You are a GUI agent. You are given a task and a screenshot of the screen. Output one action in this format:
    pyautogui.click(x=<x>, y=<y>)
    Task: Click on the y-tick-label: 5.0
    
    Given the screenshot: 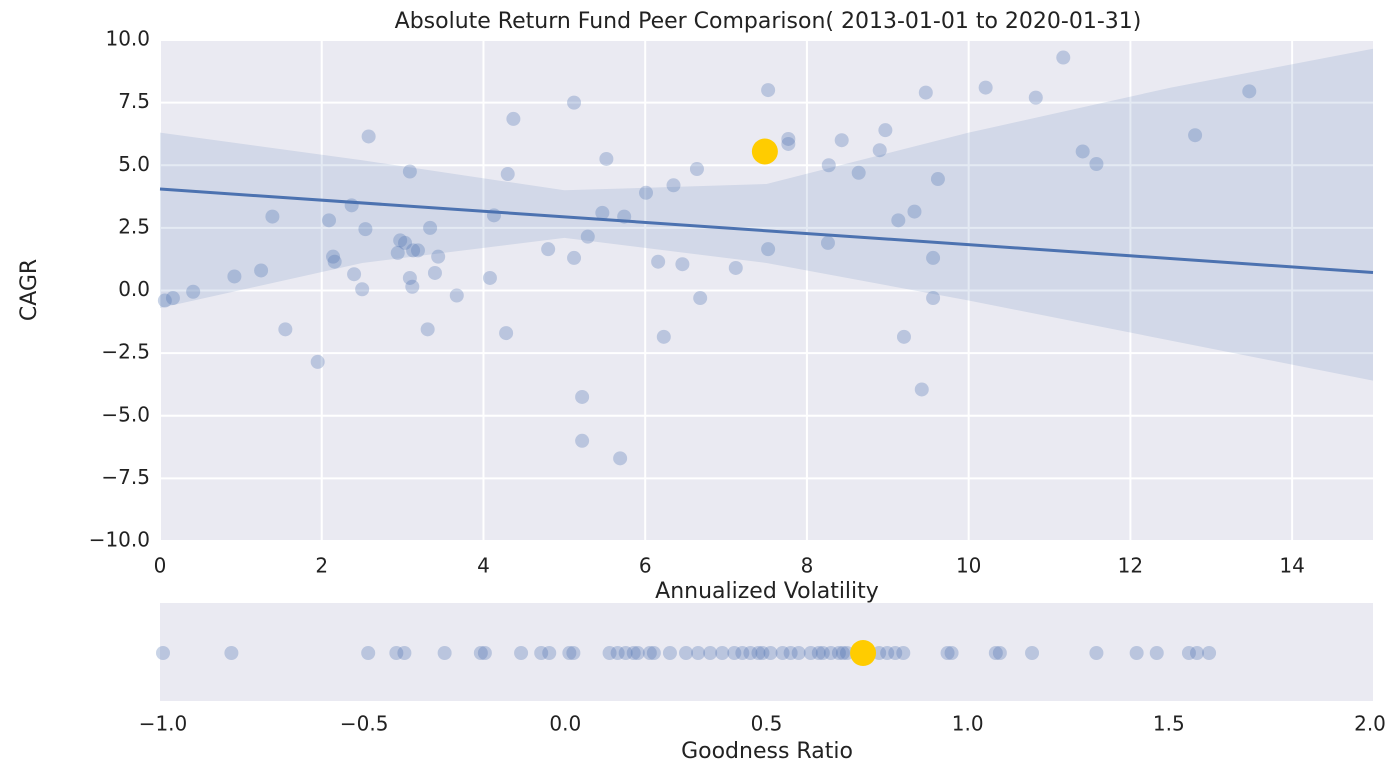 What is the action you would take?
    pyautogui.click(x=134, y=164)
    